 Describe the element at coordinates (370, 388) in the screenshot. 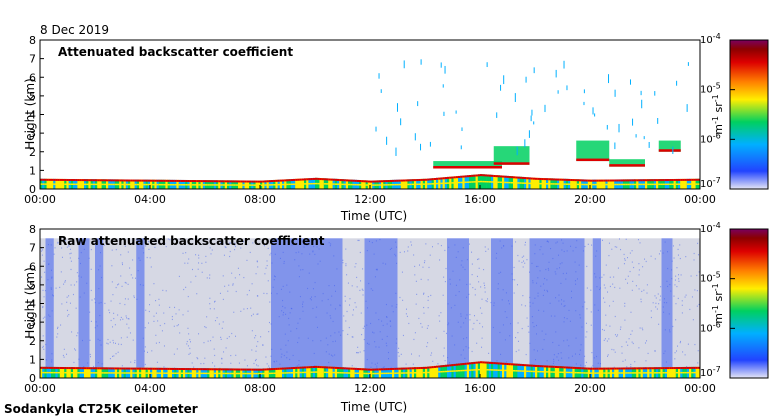

I see `x-tick-label: 12:00` at that location.